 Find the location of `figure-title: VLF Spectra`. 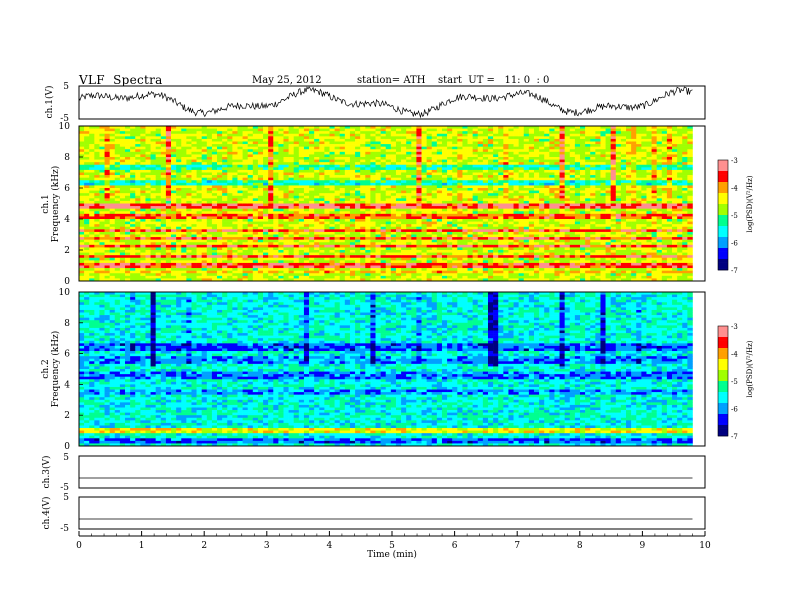

figure-title: VLF Spectra is located at coordinates (121, 80).